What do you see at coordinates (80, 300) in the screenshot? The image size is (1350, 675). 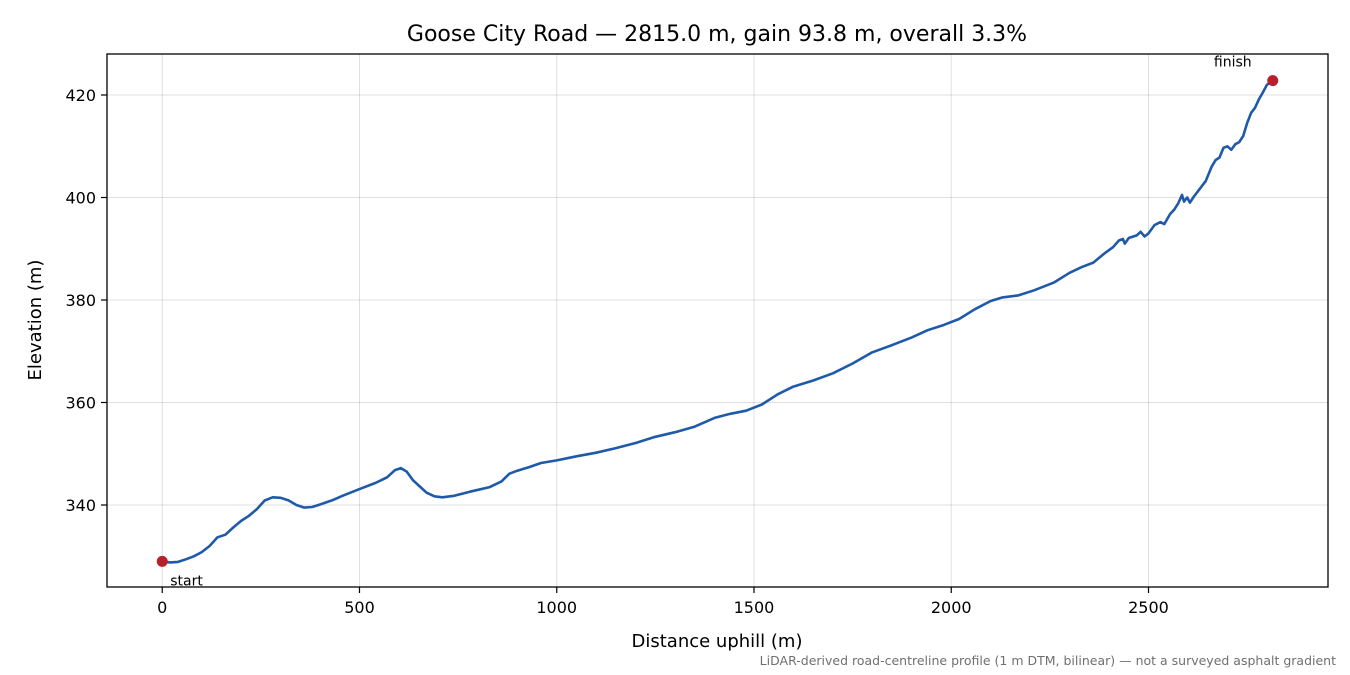 I see `y-tick-label: 380` at bounding box center [80, 300].